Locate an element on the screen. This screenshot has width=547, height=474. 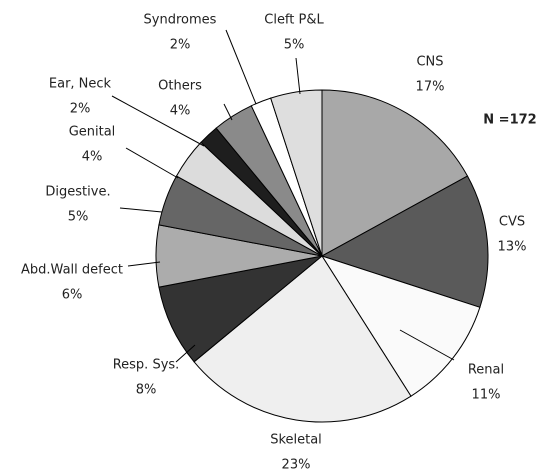
slice-label: Skeletal is located at coordinates (296, 440).